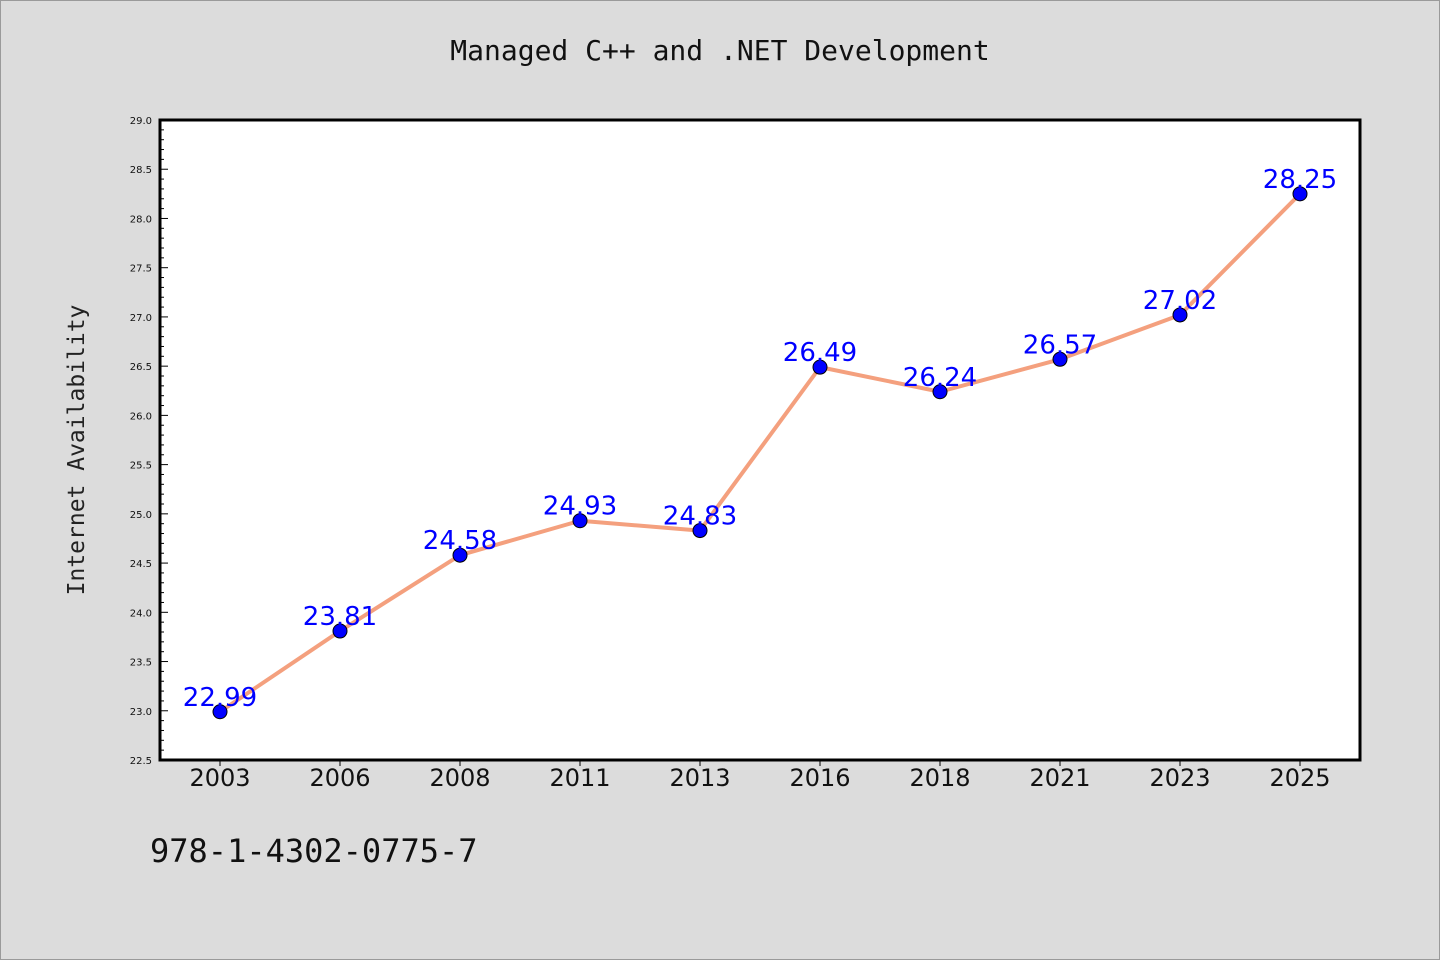  Describe the element at coordinates (220, 698) in the screenshot. I see `data-label: 22.99` at that location.